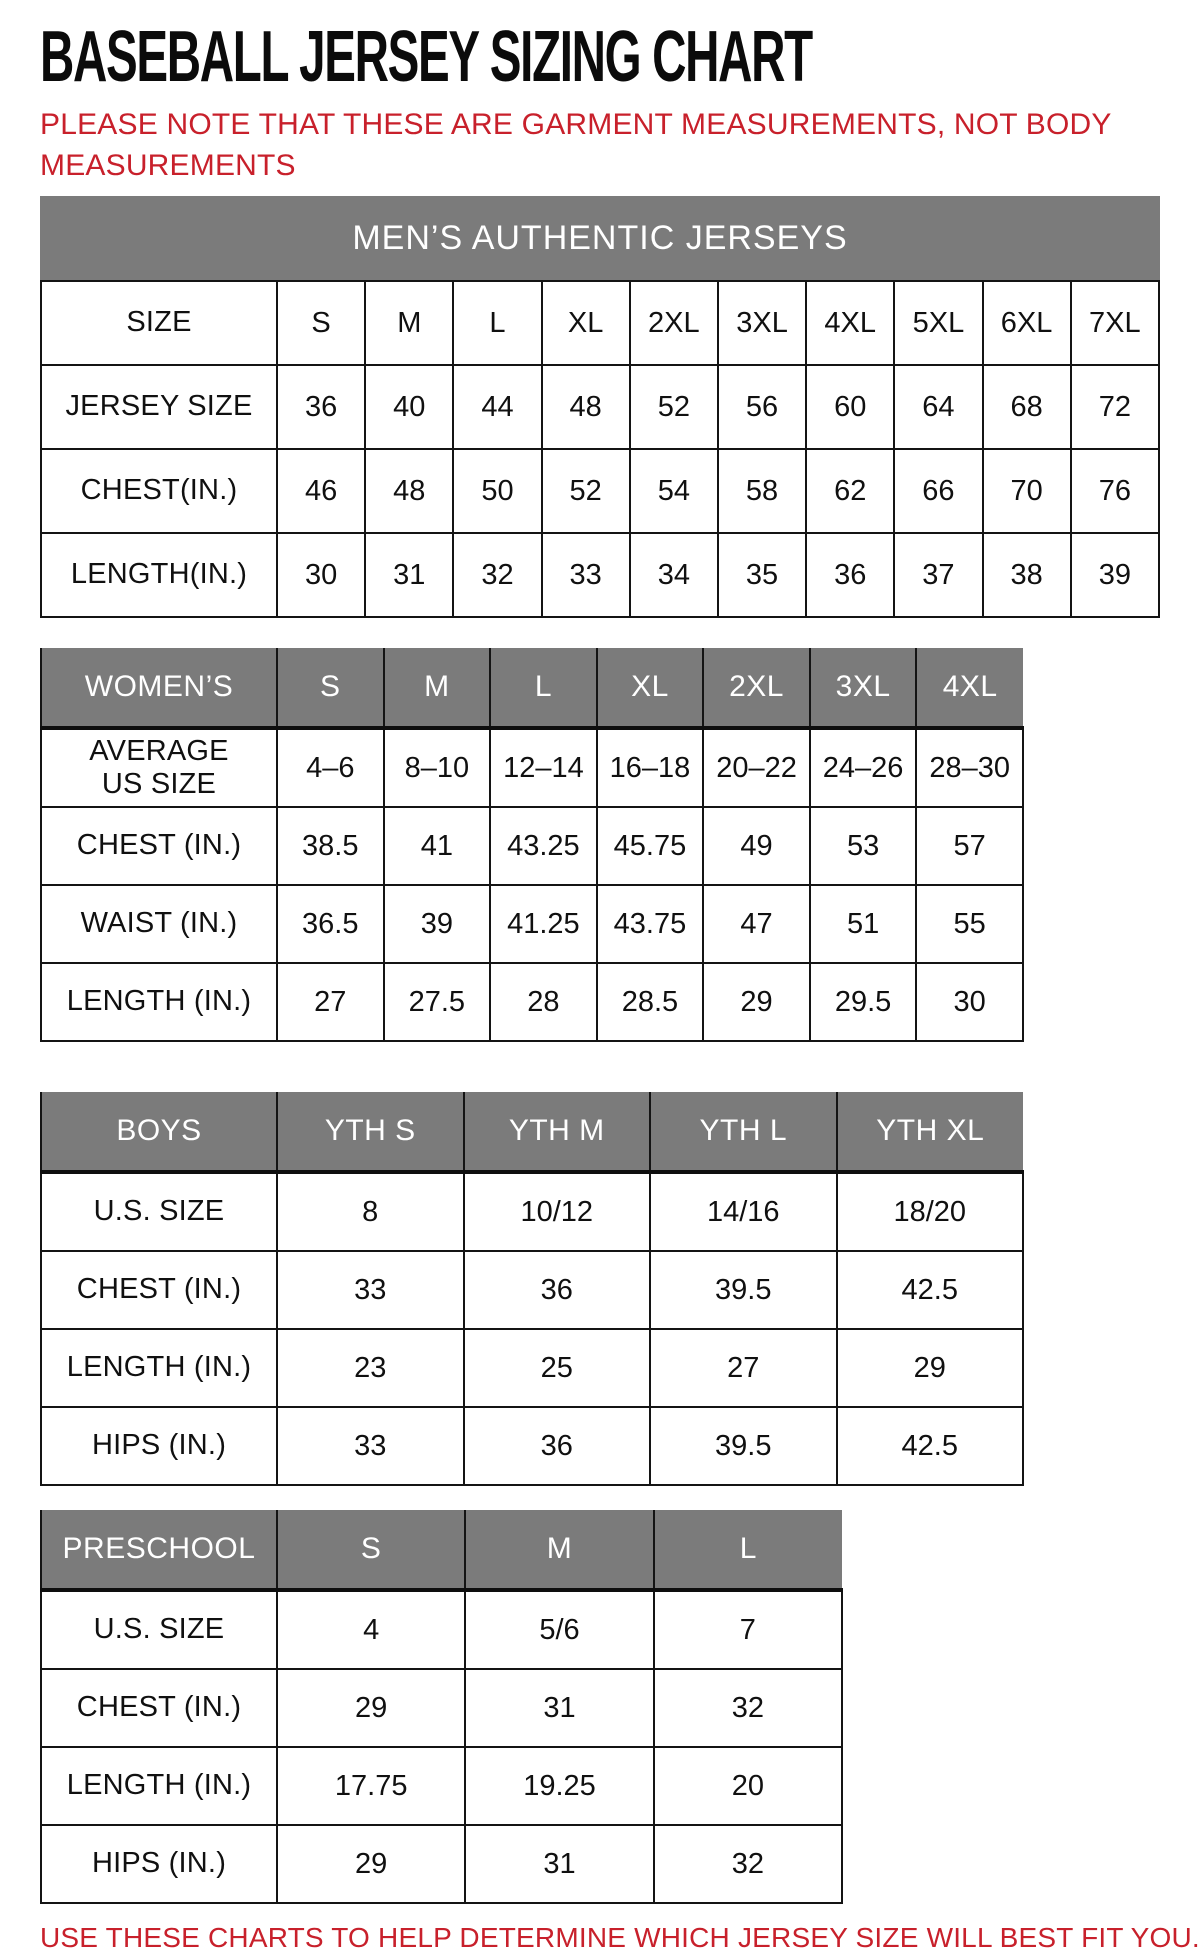  I want to click on value-cell: XL, so click(585, 323).